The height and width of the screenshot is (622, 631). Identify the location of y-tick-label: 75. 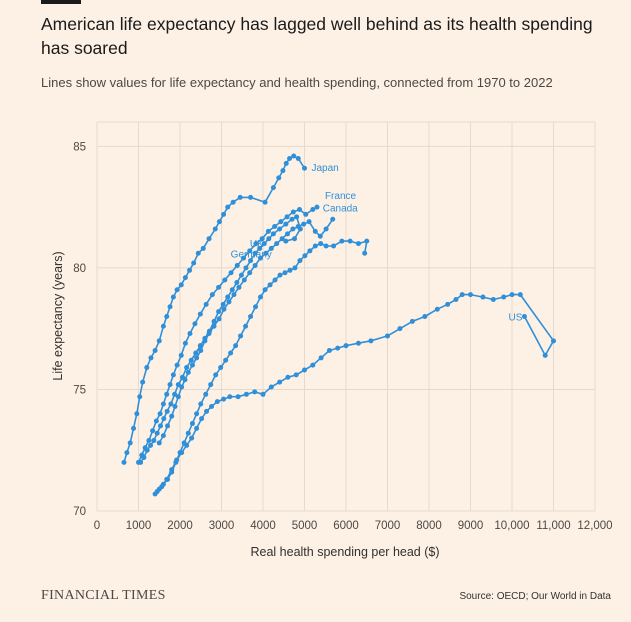
(79, 390).